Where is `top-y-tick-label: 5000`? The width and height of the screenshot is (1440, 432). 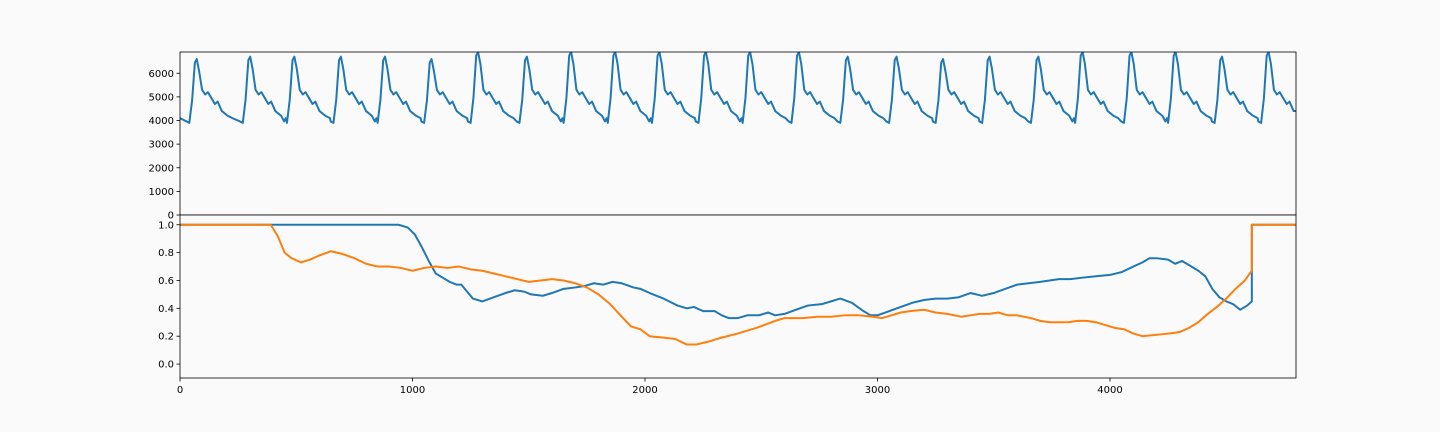 top-y-tick-label: 5000 is located at coordinates (161, 97).